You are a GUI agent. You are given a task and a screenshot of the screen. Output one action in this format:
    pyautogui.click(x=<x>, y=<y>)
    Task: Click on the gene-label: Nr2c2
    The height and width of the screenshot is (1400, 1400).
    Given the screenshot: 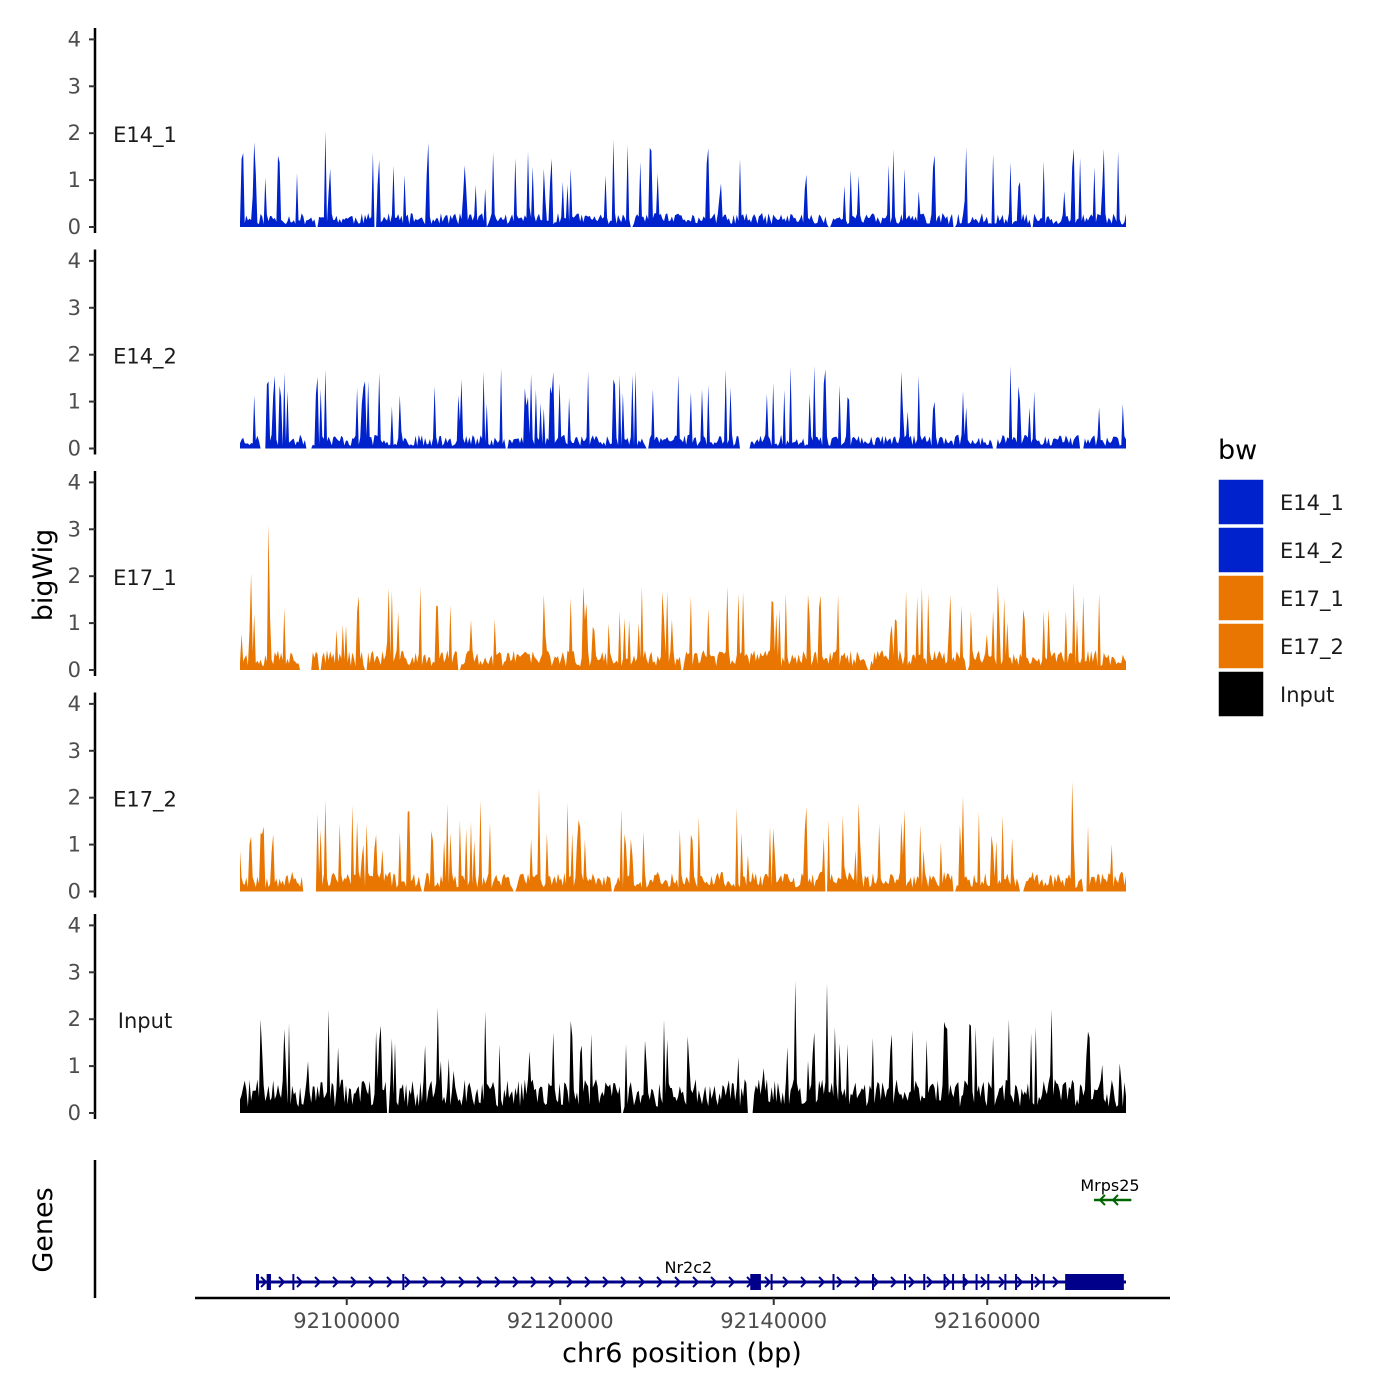 What is the action you would take?
    pyautogui.click(x=688, y=1267)
    